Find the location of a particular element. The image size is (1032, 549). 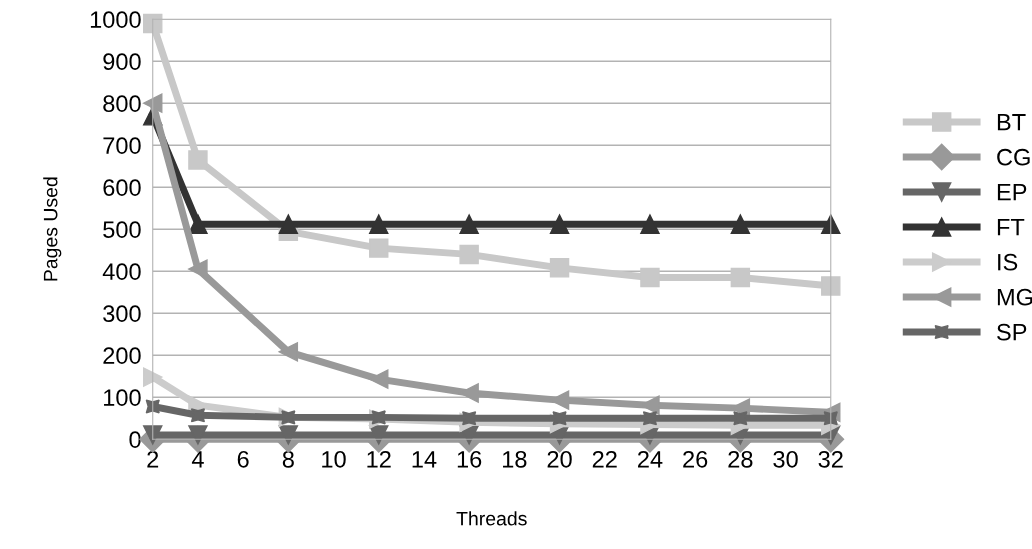

legend-label: MG is located at coordinates (1014, 297).